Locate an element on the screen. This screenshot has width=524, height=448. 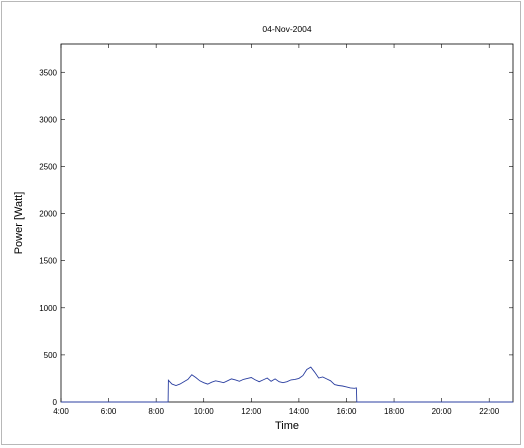
x-tick-label: 8:00 is located at coordinates (156, 411).